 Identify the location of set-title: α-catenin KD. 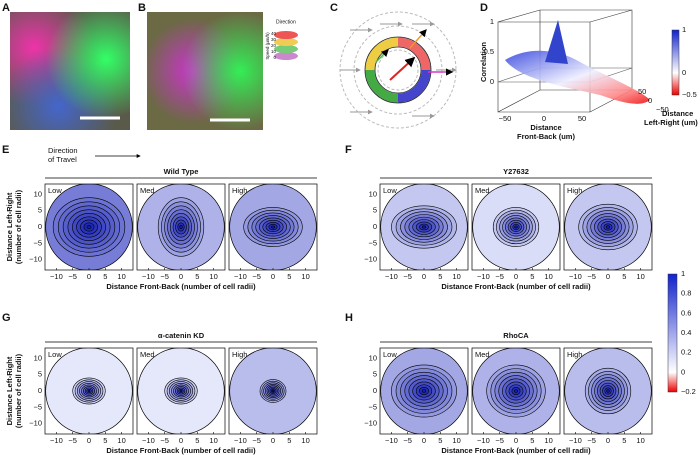
(181, 335).